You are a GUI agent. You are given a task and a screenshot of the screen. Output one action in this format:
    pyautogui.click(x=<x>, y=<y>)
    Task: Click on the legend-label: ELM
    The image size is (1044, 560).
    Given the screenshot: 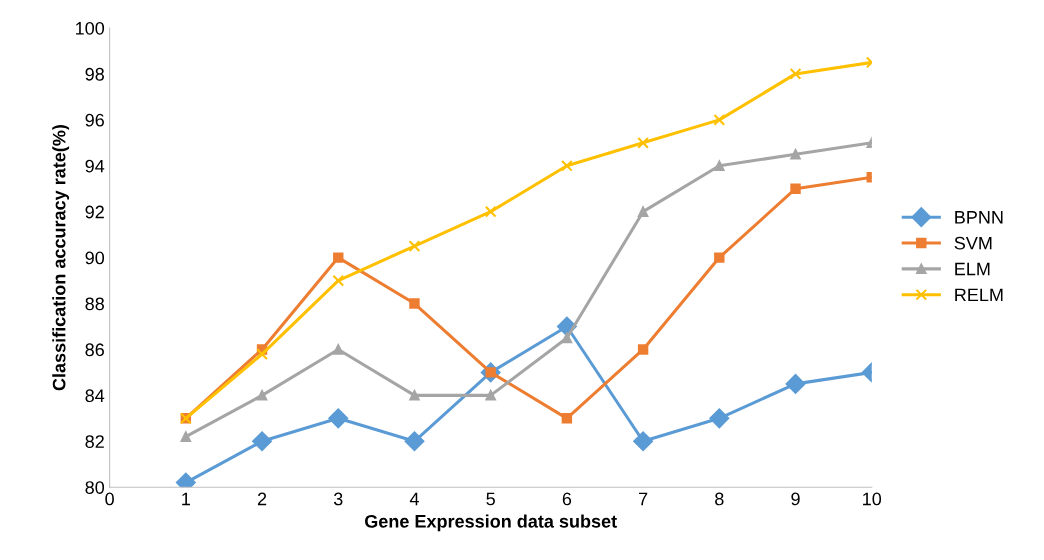 What is the action you would take?
    pyautogui.click(x=972, y=269)
    